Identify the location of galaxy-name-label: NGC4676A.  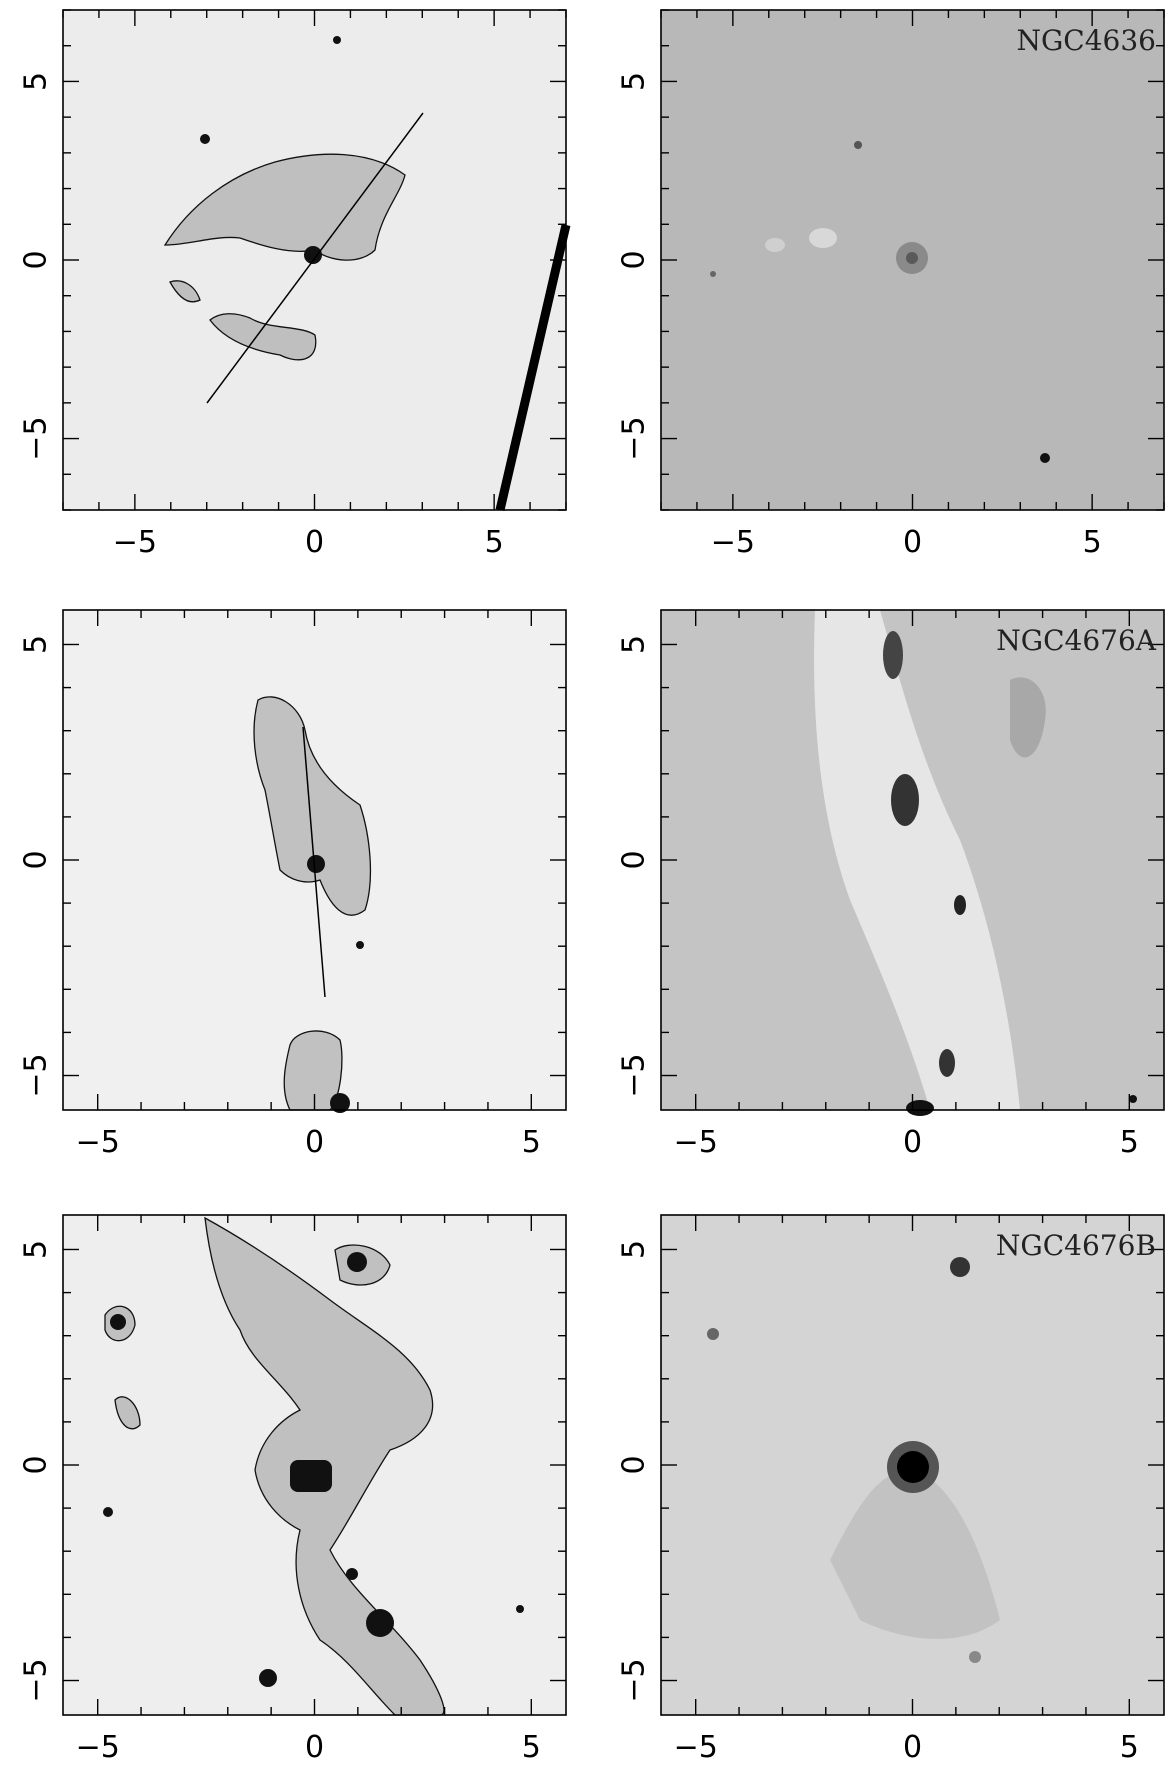
(1076, 640).